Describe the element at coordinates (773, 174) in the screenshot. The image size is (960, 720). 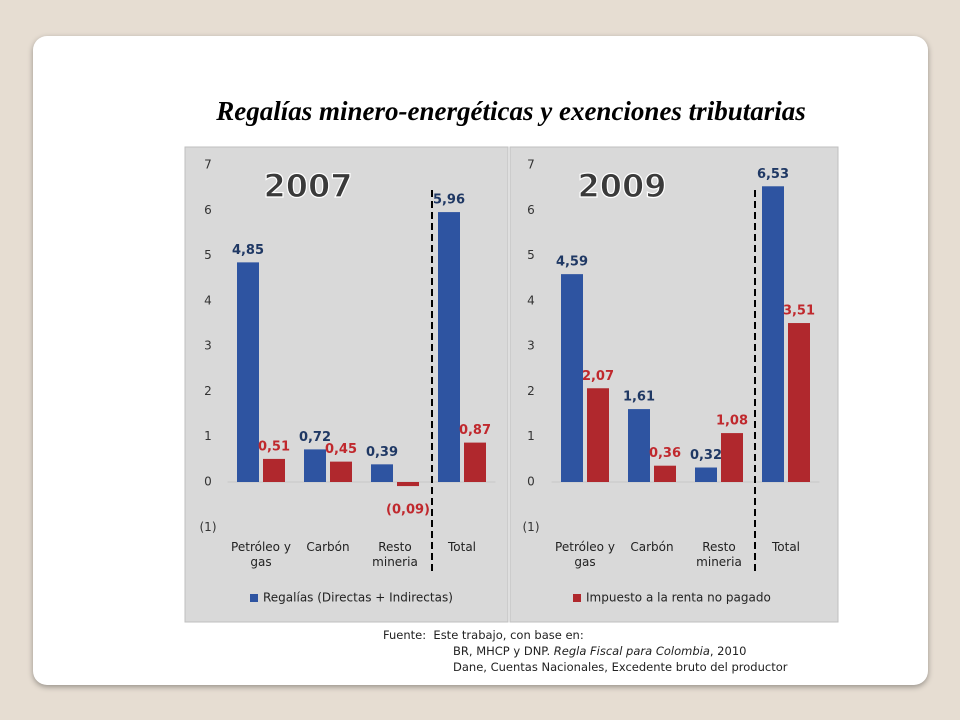
I see `value-label: 6,53` at that location.